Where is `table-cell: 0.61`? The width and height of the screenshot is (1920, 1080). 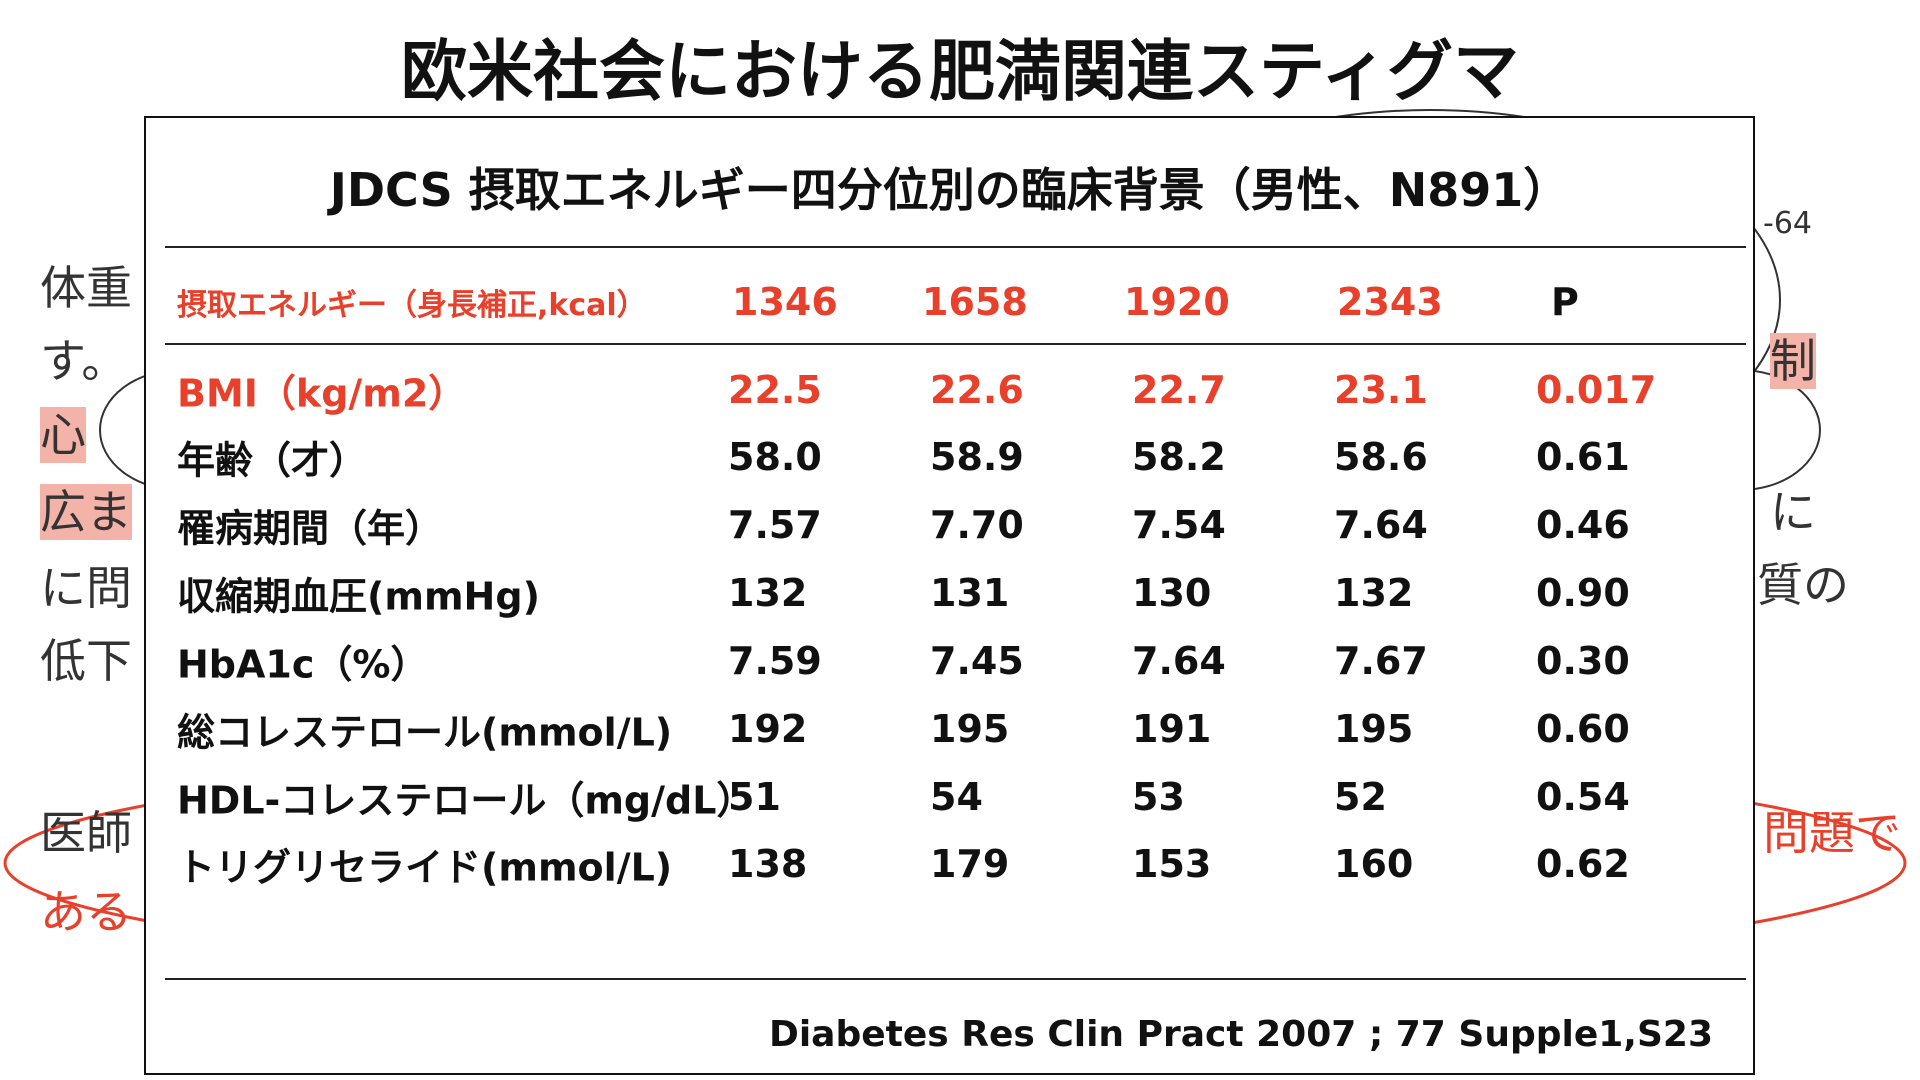
table-cell: 0.61 is located at coordinates (1583, 457).